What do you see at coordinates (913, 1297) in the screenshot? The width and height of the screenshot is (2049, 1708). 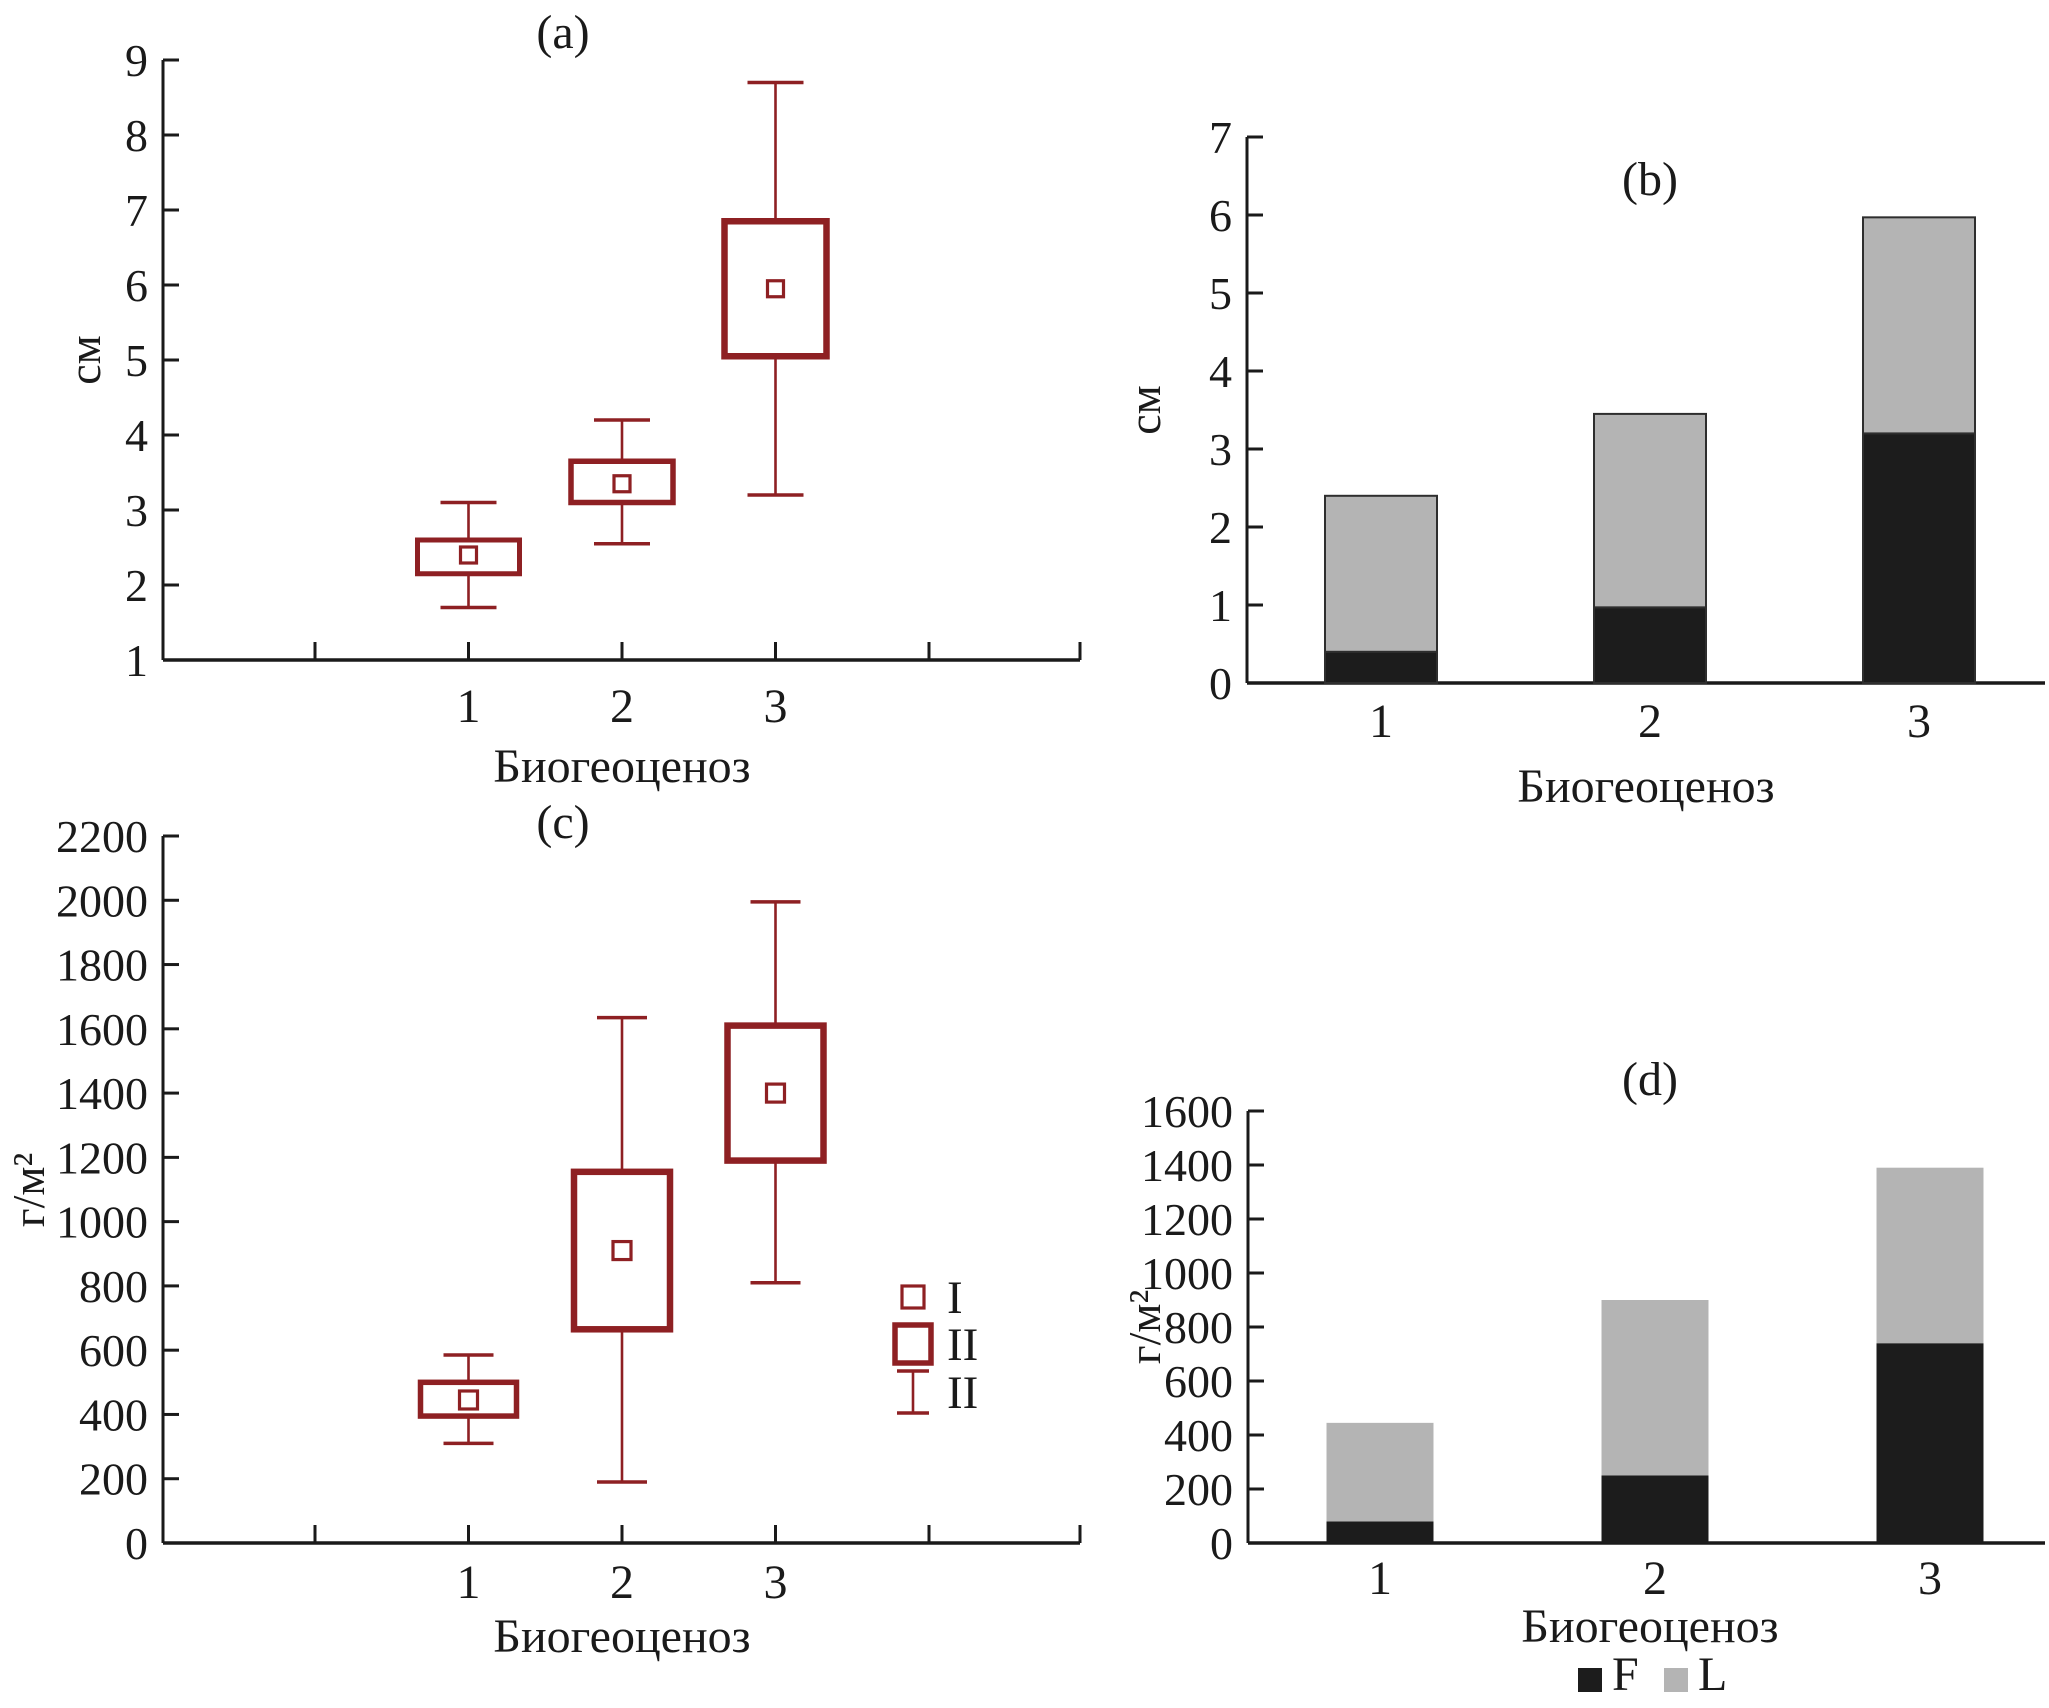 I see `legend-mean-marker-icon` at bounding box center [913, 1297].